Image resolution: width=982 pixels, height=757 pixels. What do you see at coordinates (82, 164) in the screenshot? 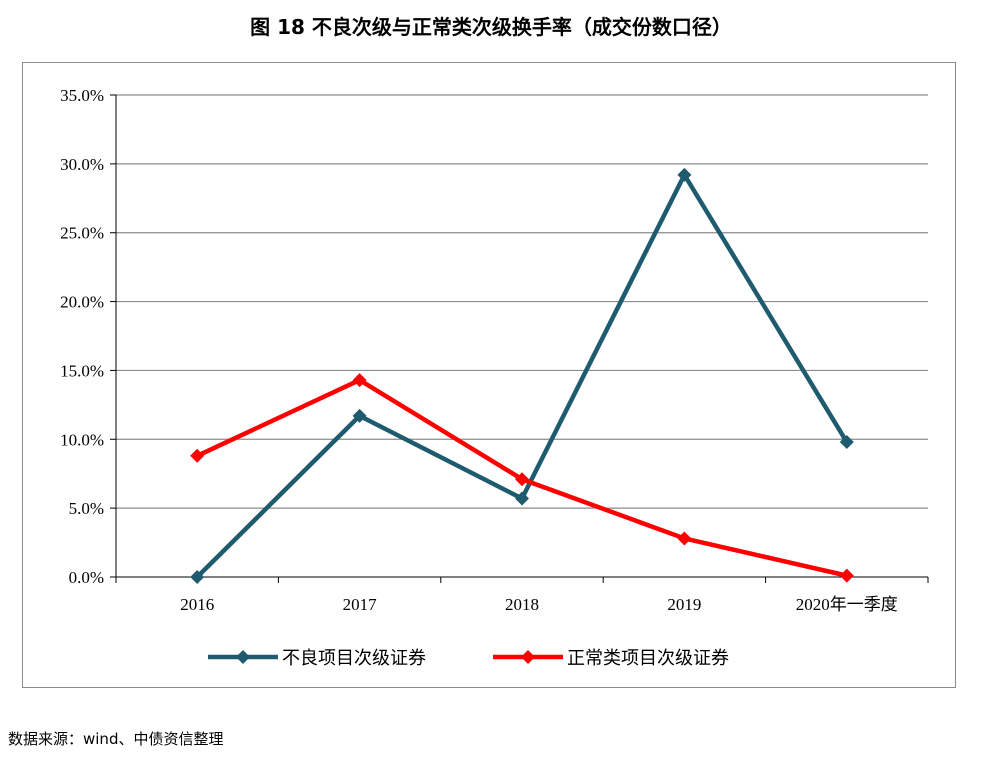
I see `y-tick-label: 30.0%` at bounding box center [82, 164].